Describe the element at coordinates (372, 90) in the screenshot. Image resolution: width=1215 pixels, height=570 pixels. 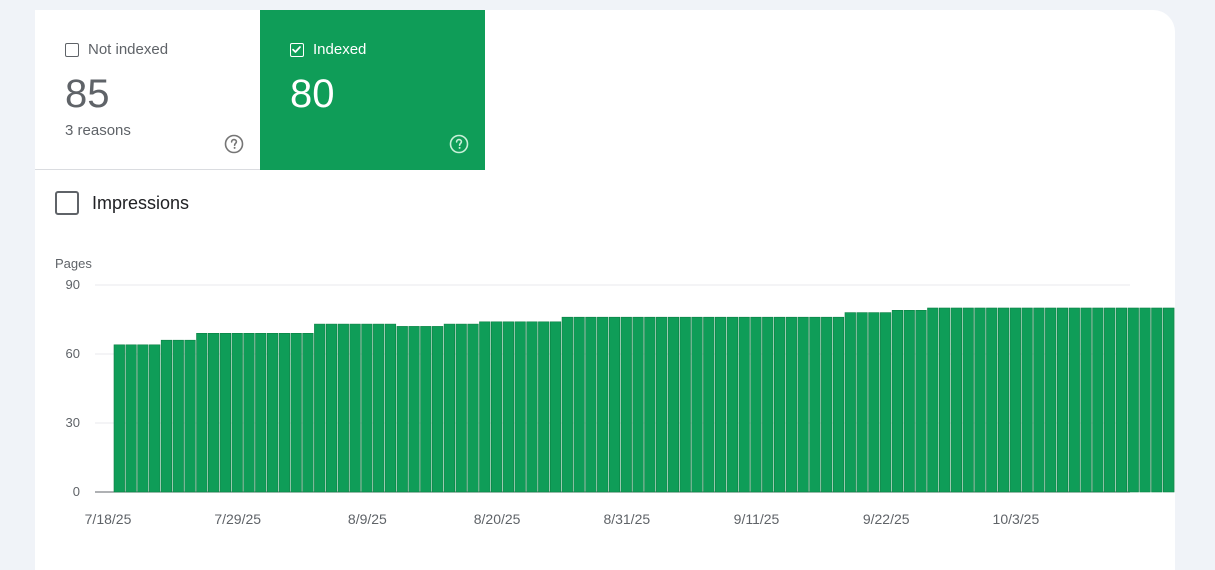
I see `indexed-tile: Indexed 80` at that location.